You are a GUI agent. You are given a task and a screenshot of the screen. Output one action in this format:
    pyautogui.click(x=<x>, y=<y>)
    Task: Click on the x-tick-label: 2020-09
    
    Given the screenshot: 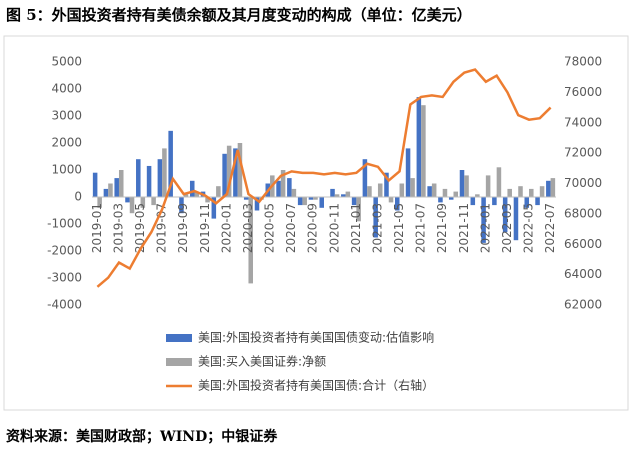 What is the action you would take?
    pyautogui.click(x=313, y=228)
    